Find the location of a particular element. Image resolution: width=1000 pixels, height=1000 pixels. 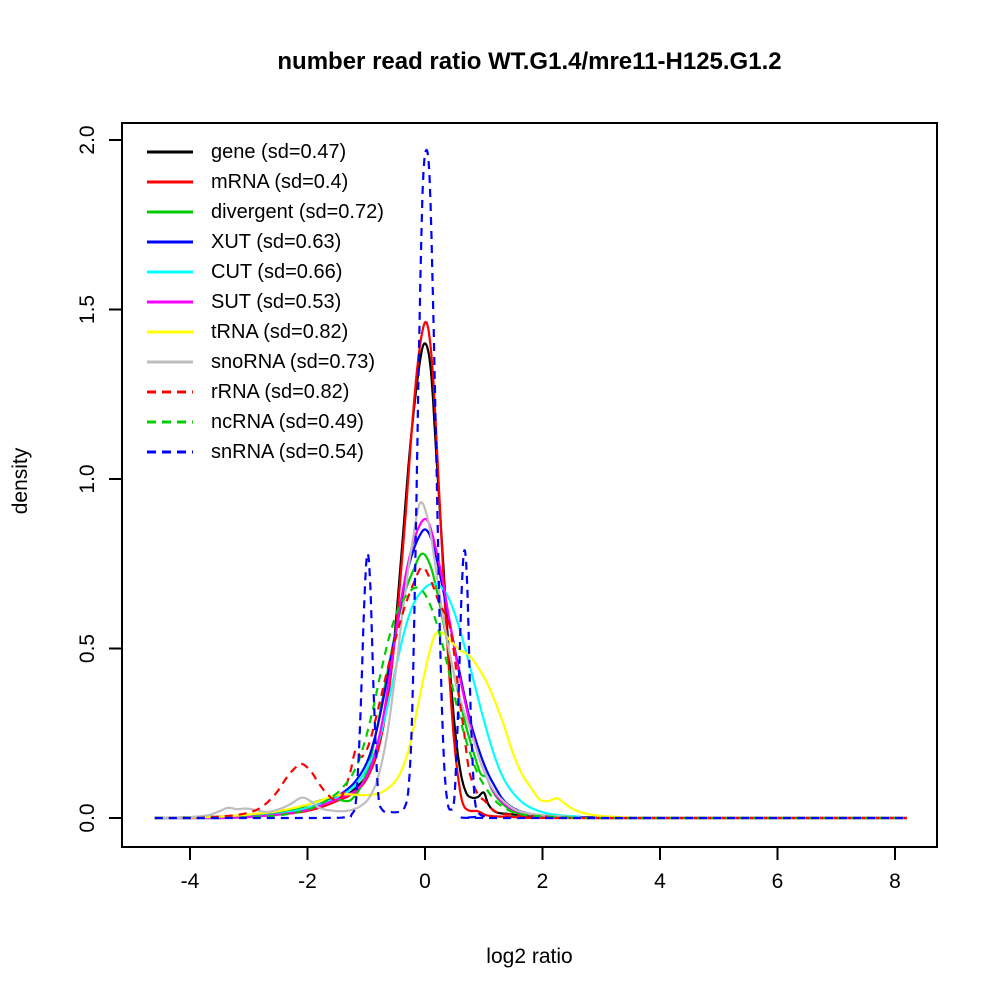

y-axis-label: density is located at coordinates (20, 481).